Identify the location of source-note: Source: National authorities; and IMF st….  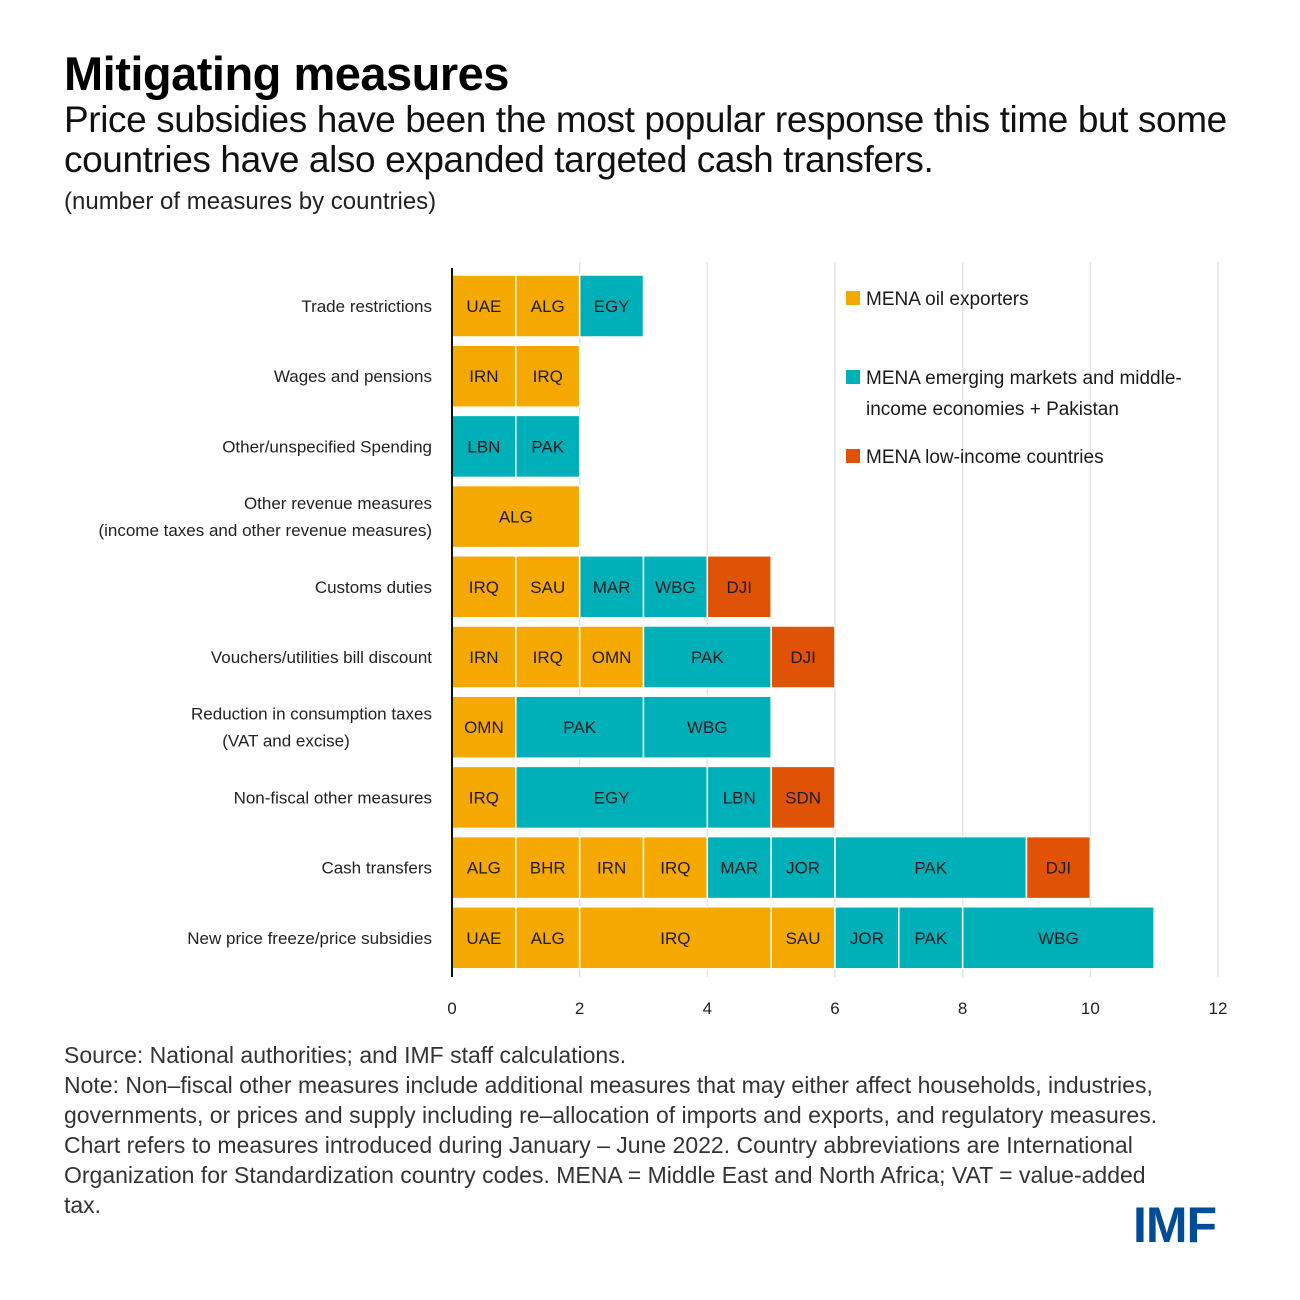
(345, 1055).